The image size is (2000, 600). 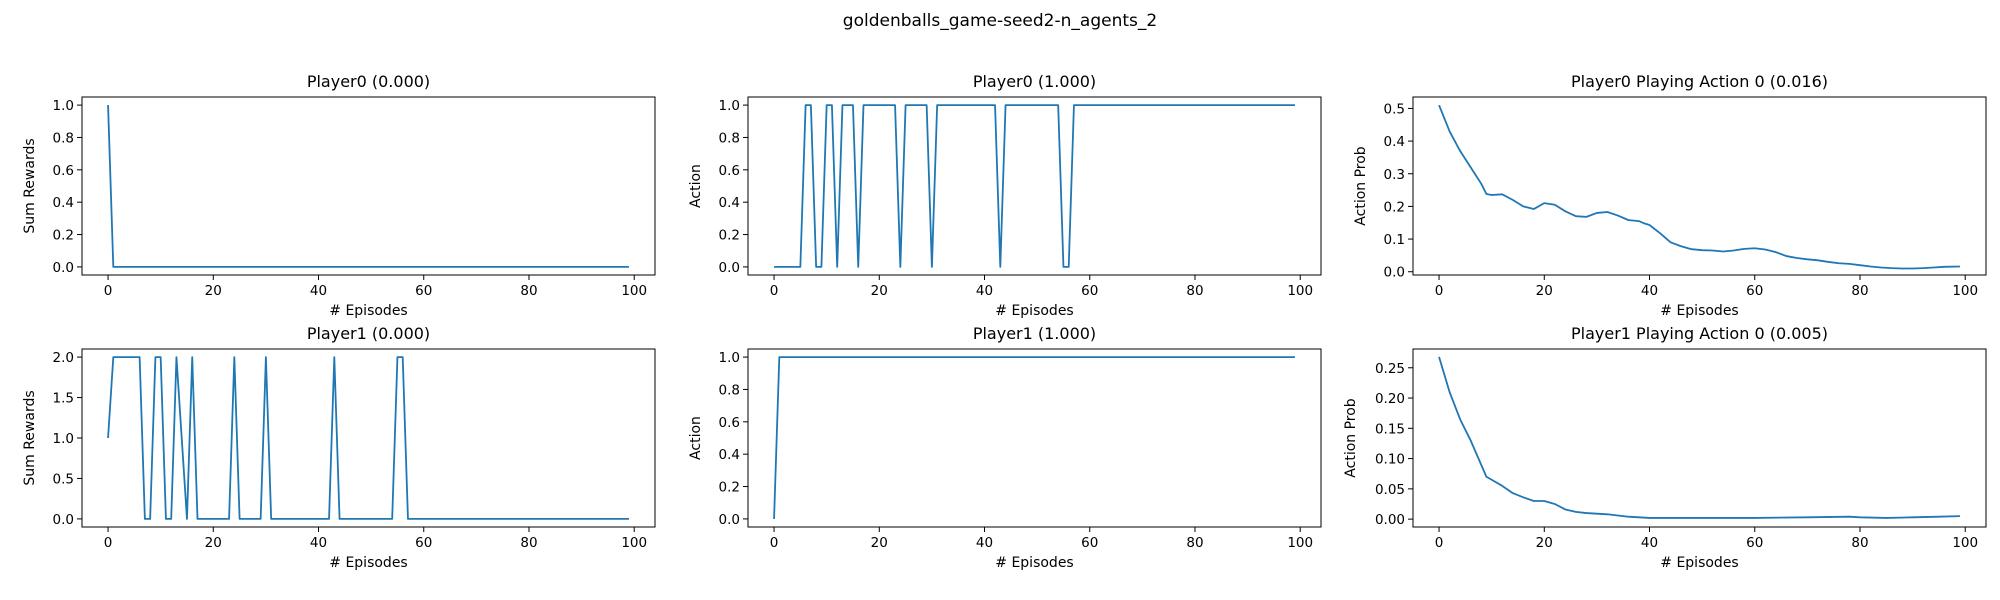 What do you see at coordinates (1390, 460) in the screenshot?
I see `y-tick-label: 0.10` at bounding box center [1390, 460].